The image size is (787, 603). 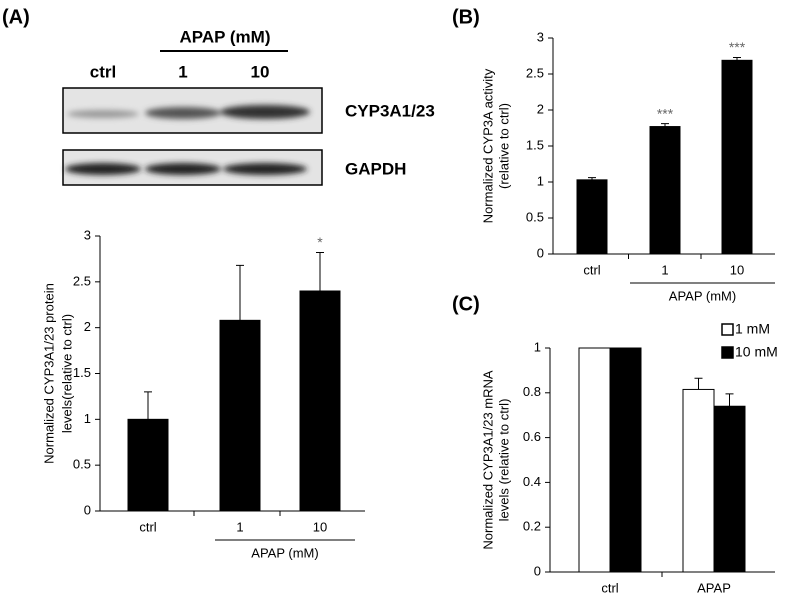 I want to click on lane-label: 10, so click(x=260, y=71).